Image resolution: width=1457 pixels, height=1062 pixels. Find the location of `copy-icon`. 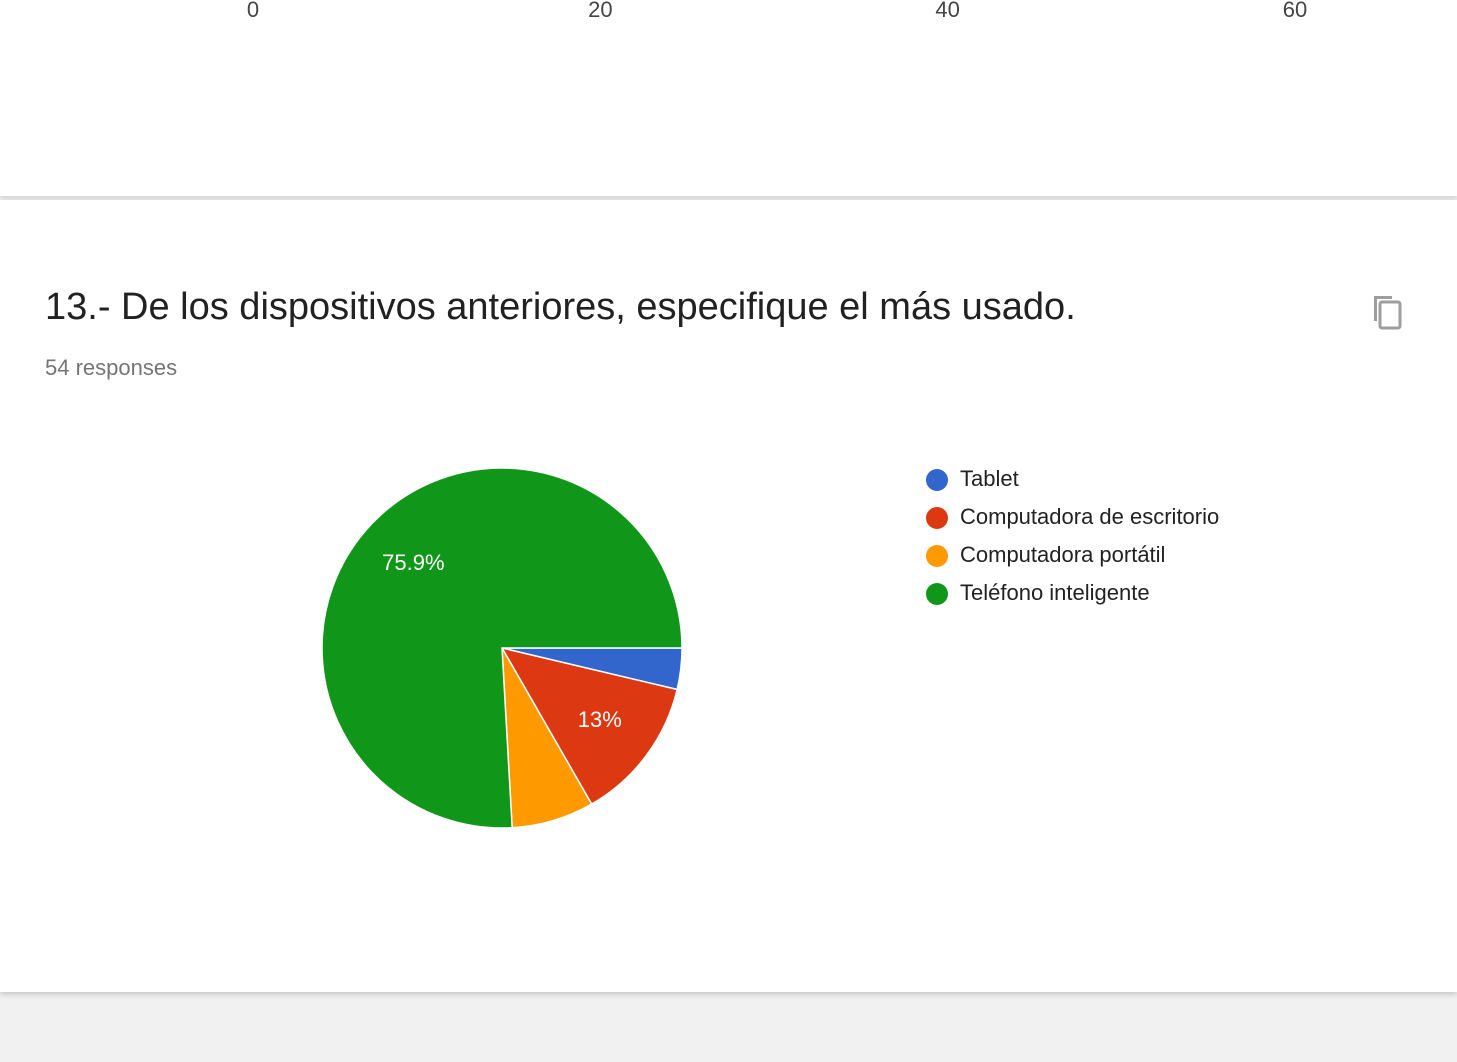

copy-icon is located at coordinates (1388, 314).